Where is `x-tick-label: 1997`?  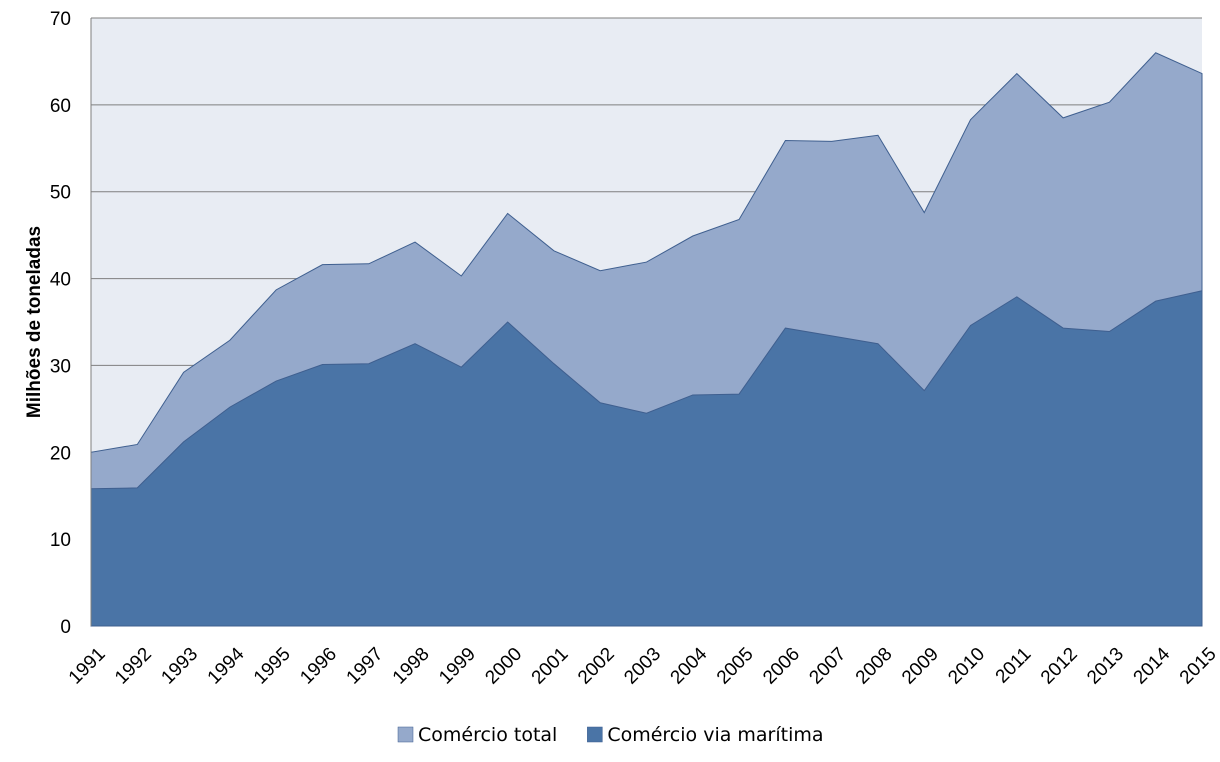 x-tick-label: 1997 is located at coordinates (365, 666).